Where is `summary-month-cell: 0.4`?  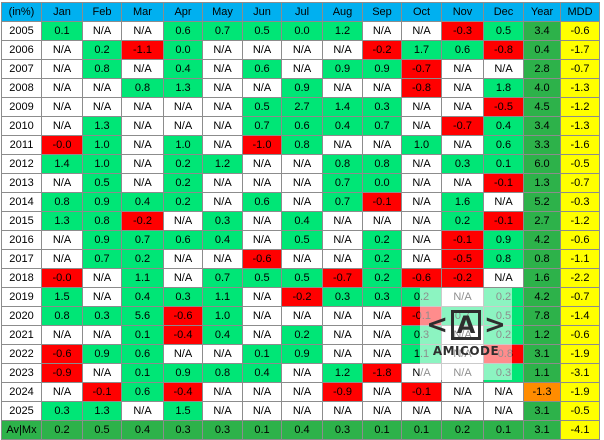 summary-month-cell: 0.4 is located at coordinates (142, 430).